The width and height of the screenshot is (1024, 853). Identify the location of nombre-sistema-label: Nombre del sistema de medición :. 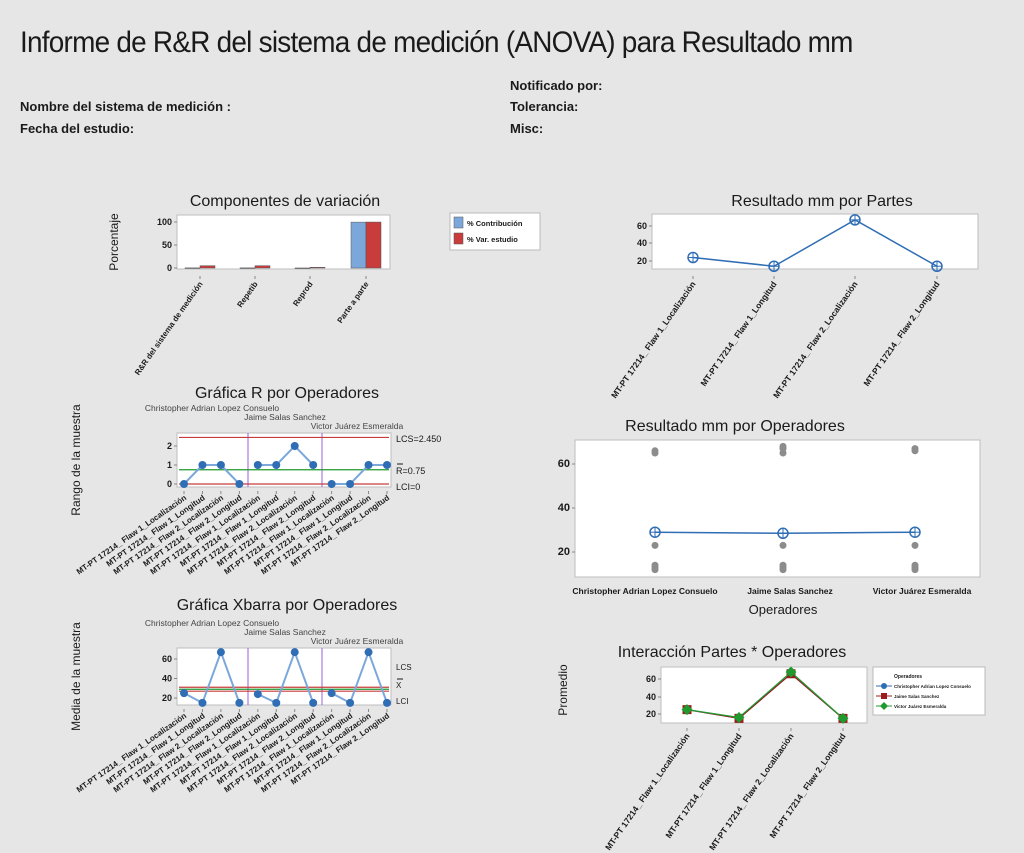
(125, 106).